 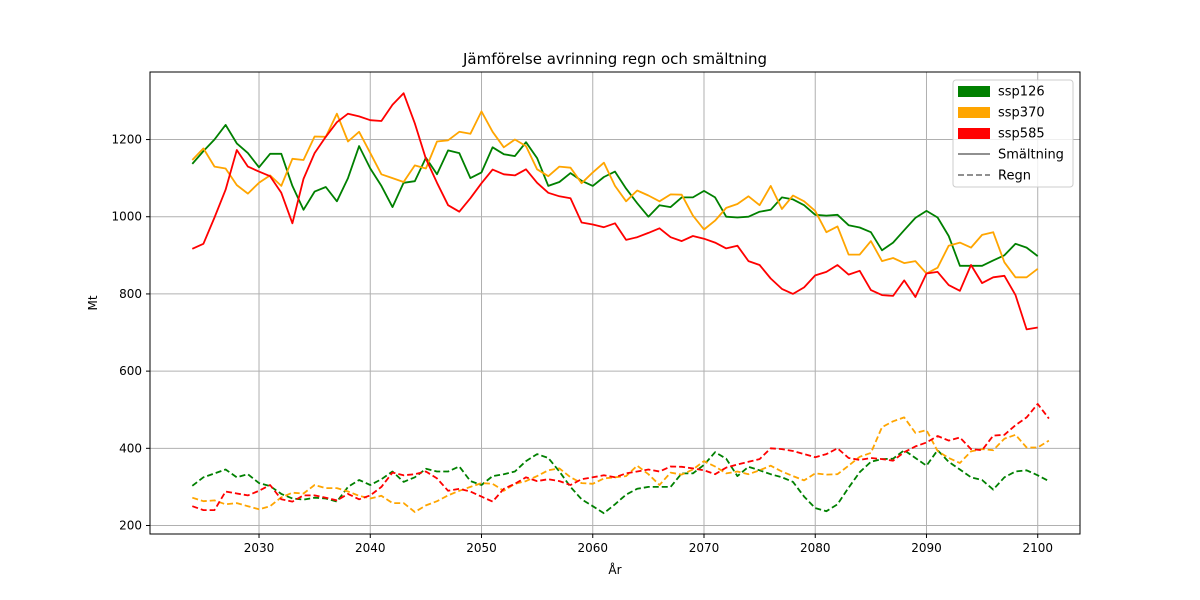 What do you see at coordinates (126, 140) in the screenshot?
I see `y-tick-label: 1200` at bounding box center [126, 140].